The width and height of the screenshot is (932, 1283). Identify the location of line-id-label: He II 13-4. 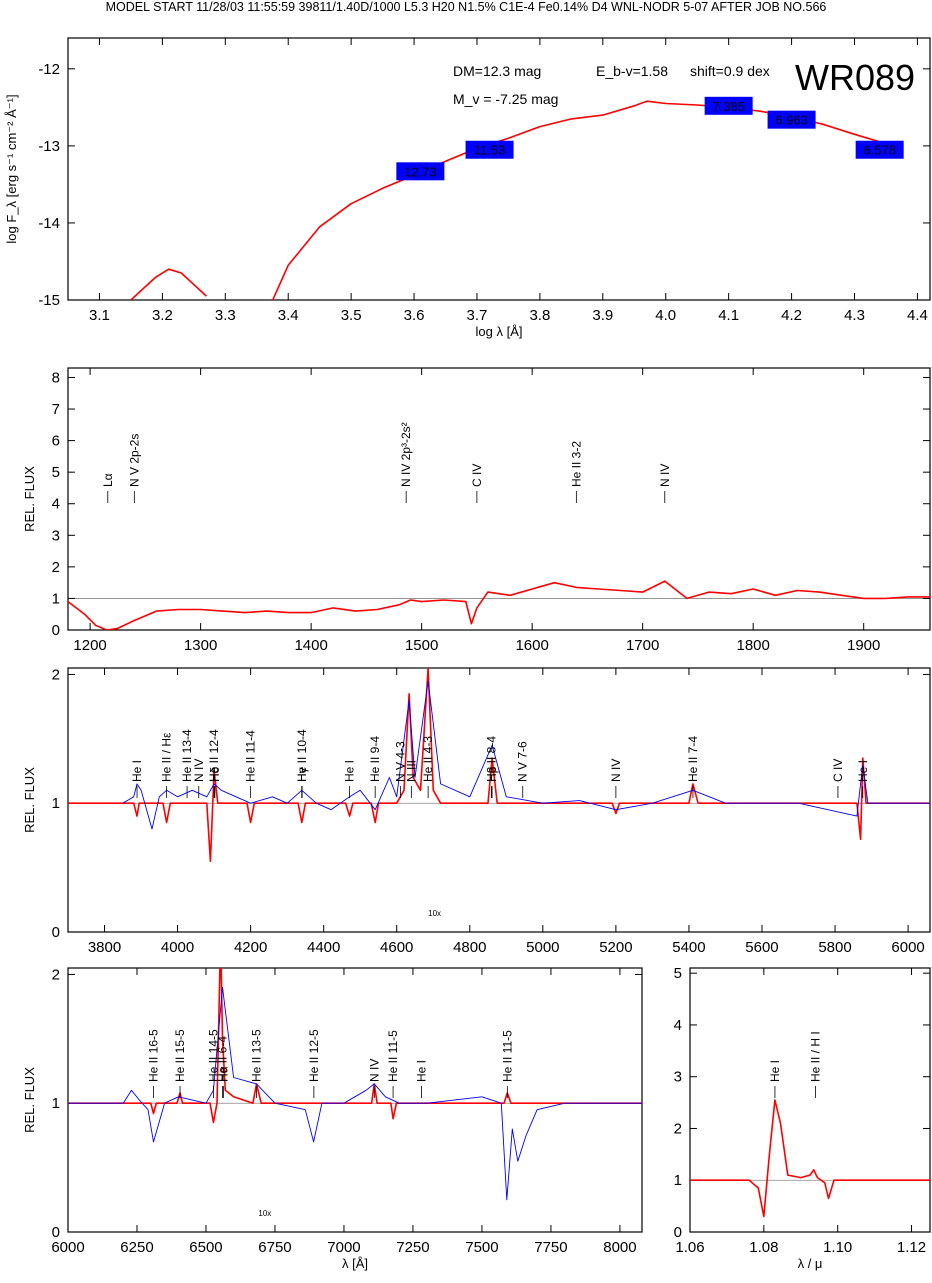
(187, 755).